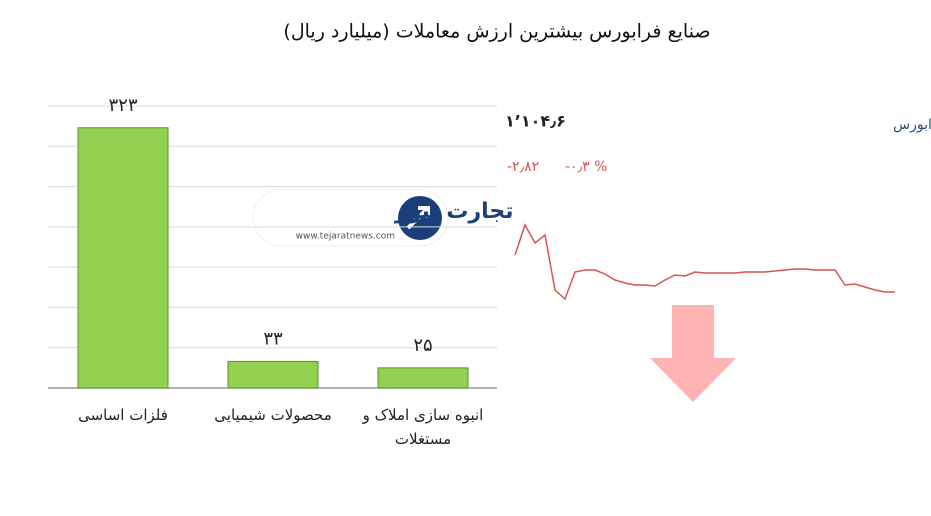 The width and height of the screenshot is (931, 516). Describe the element at coordinates (273, 415) in the screenshot. I see `x-tick-label: محصولات شیمیایی` at that location.